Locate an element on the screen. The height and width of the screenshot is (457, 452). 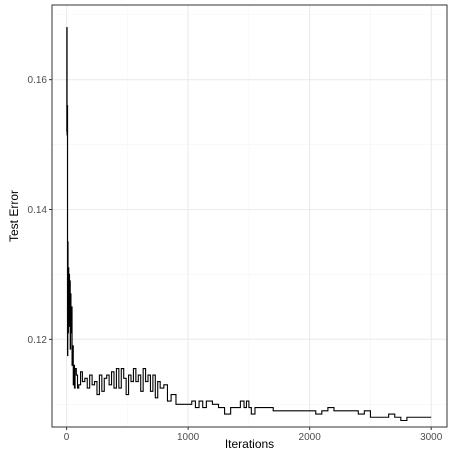
y-tick-label: 0.14 is located at coordinates (38, 210).